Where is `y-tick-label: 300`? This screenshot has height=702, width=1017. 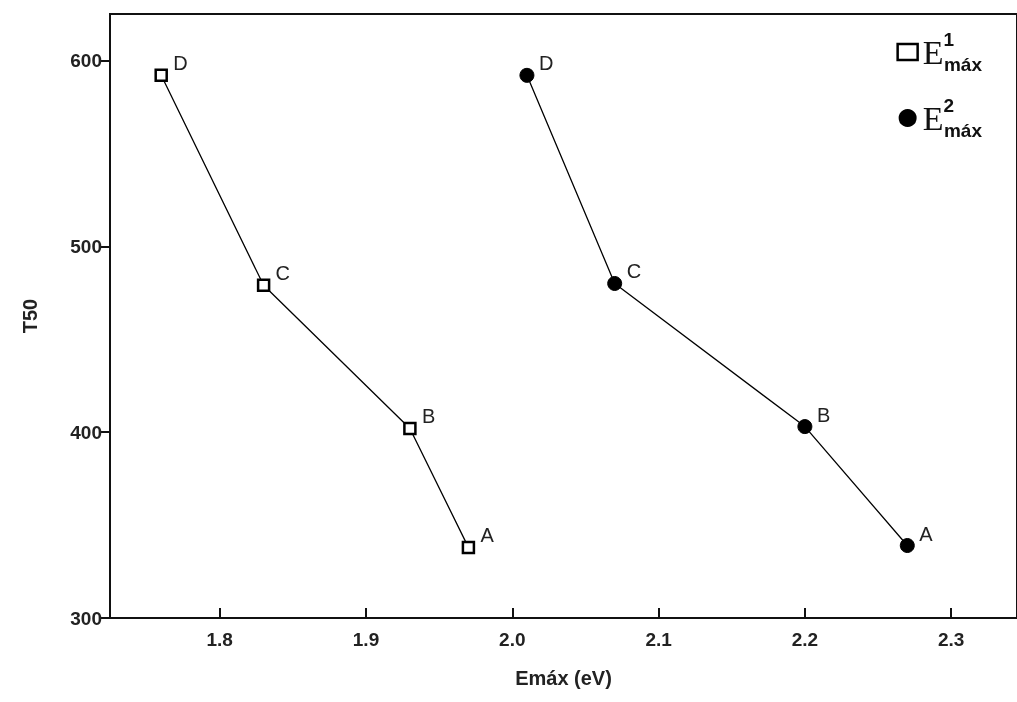
y-tick-label: 300 is located at coordinates (86, 618).